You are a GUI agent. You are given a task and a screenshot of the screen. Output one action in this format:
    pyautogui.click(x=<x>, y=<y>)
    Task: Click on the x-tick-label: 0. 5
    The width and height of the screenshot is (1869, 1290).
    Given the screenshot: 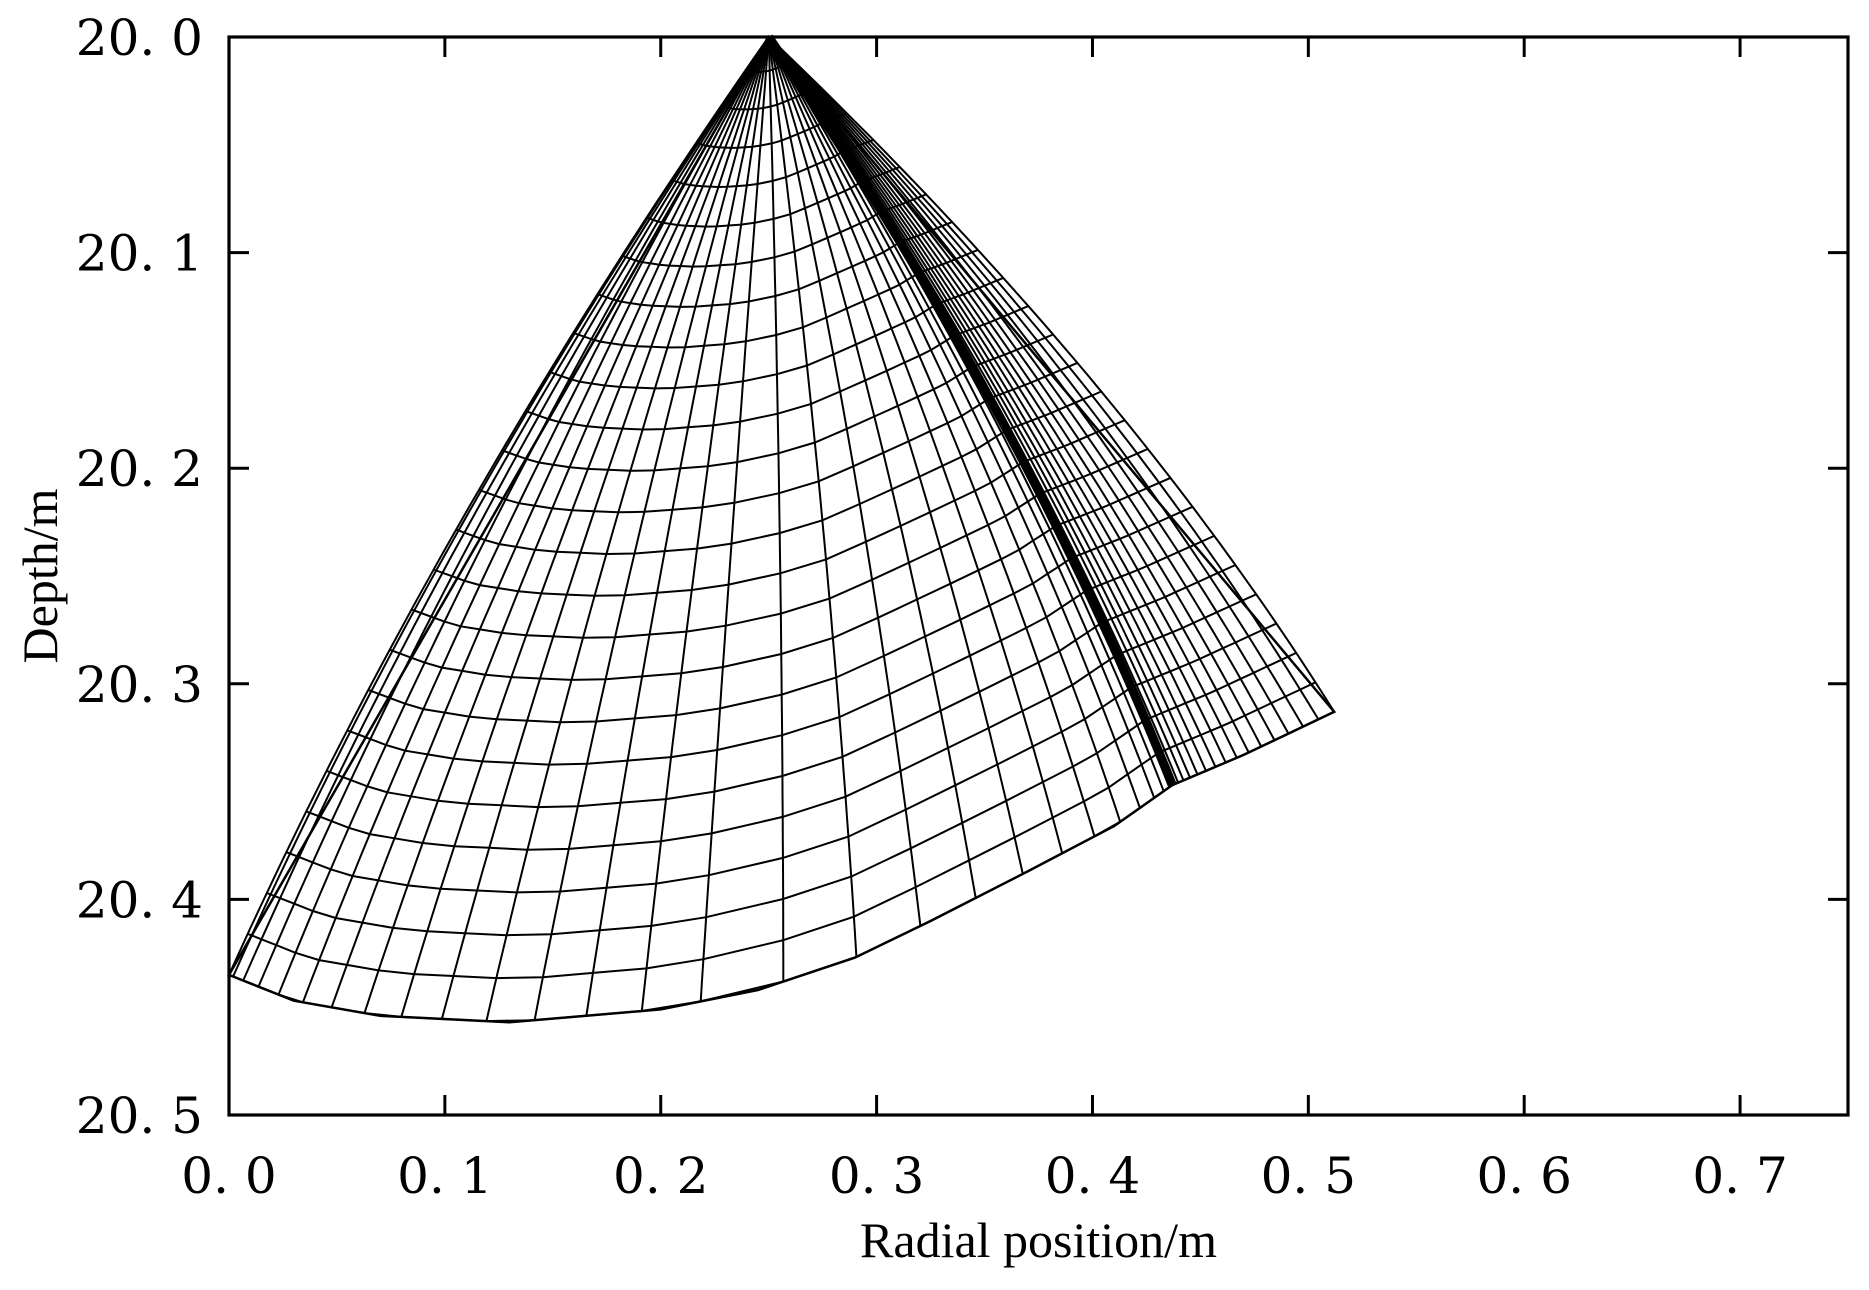 What is the action you would take?
    pyautogui.click(x=1308, y=1176)
    